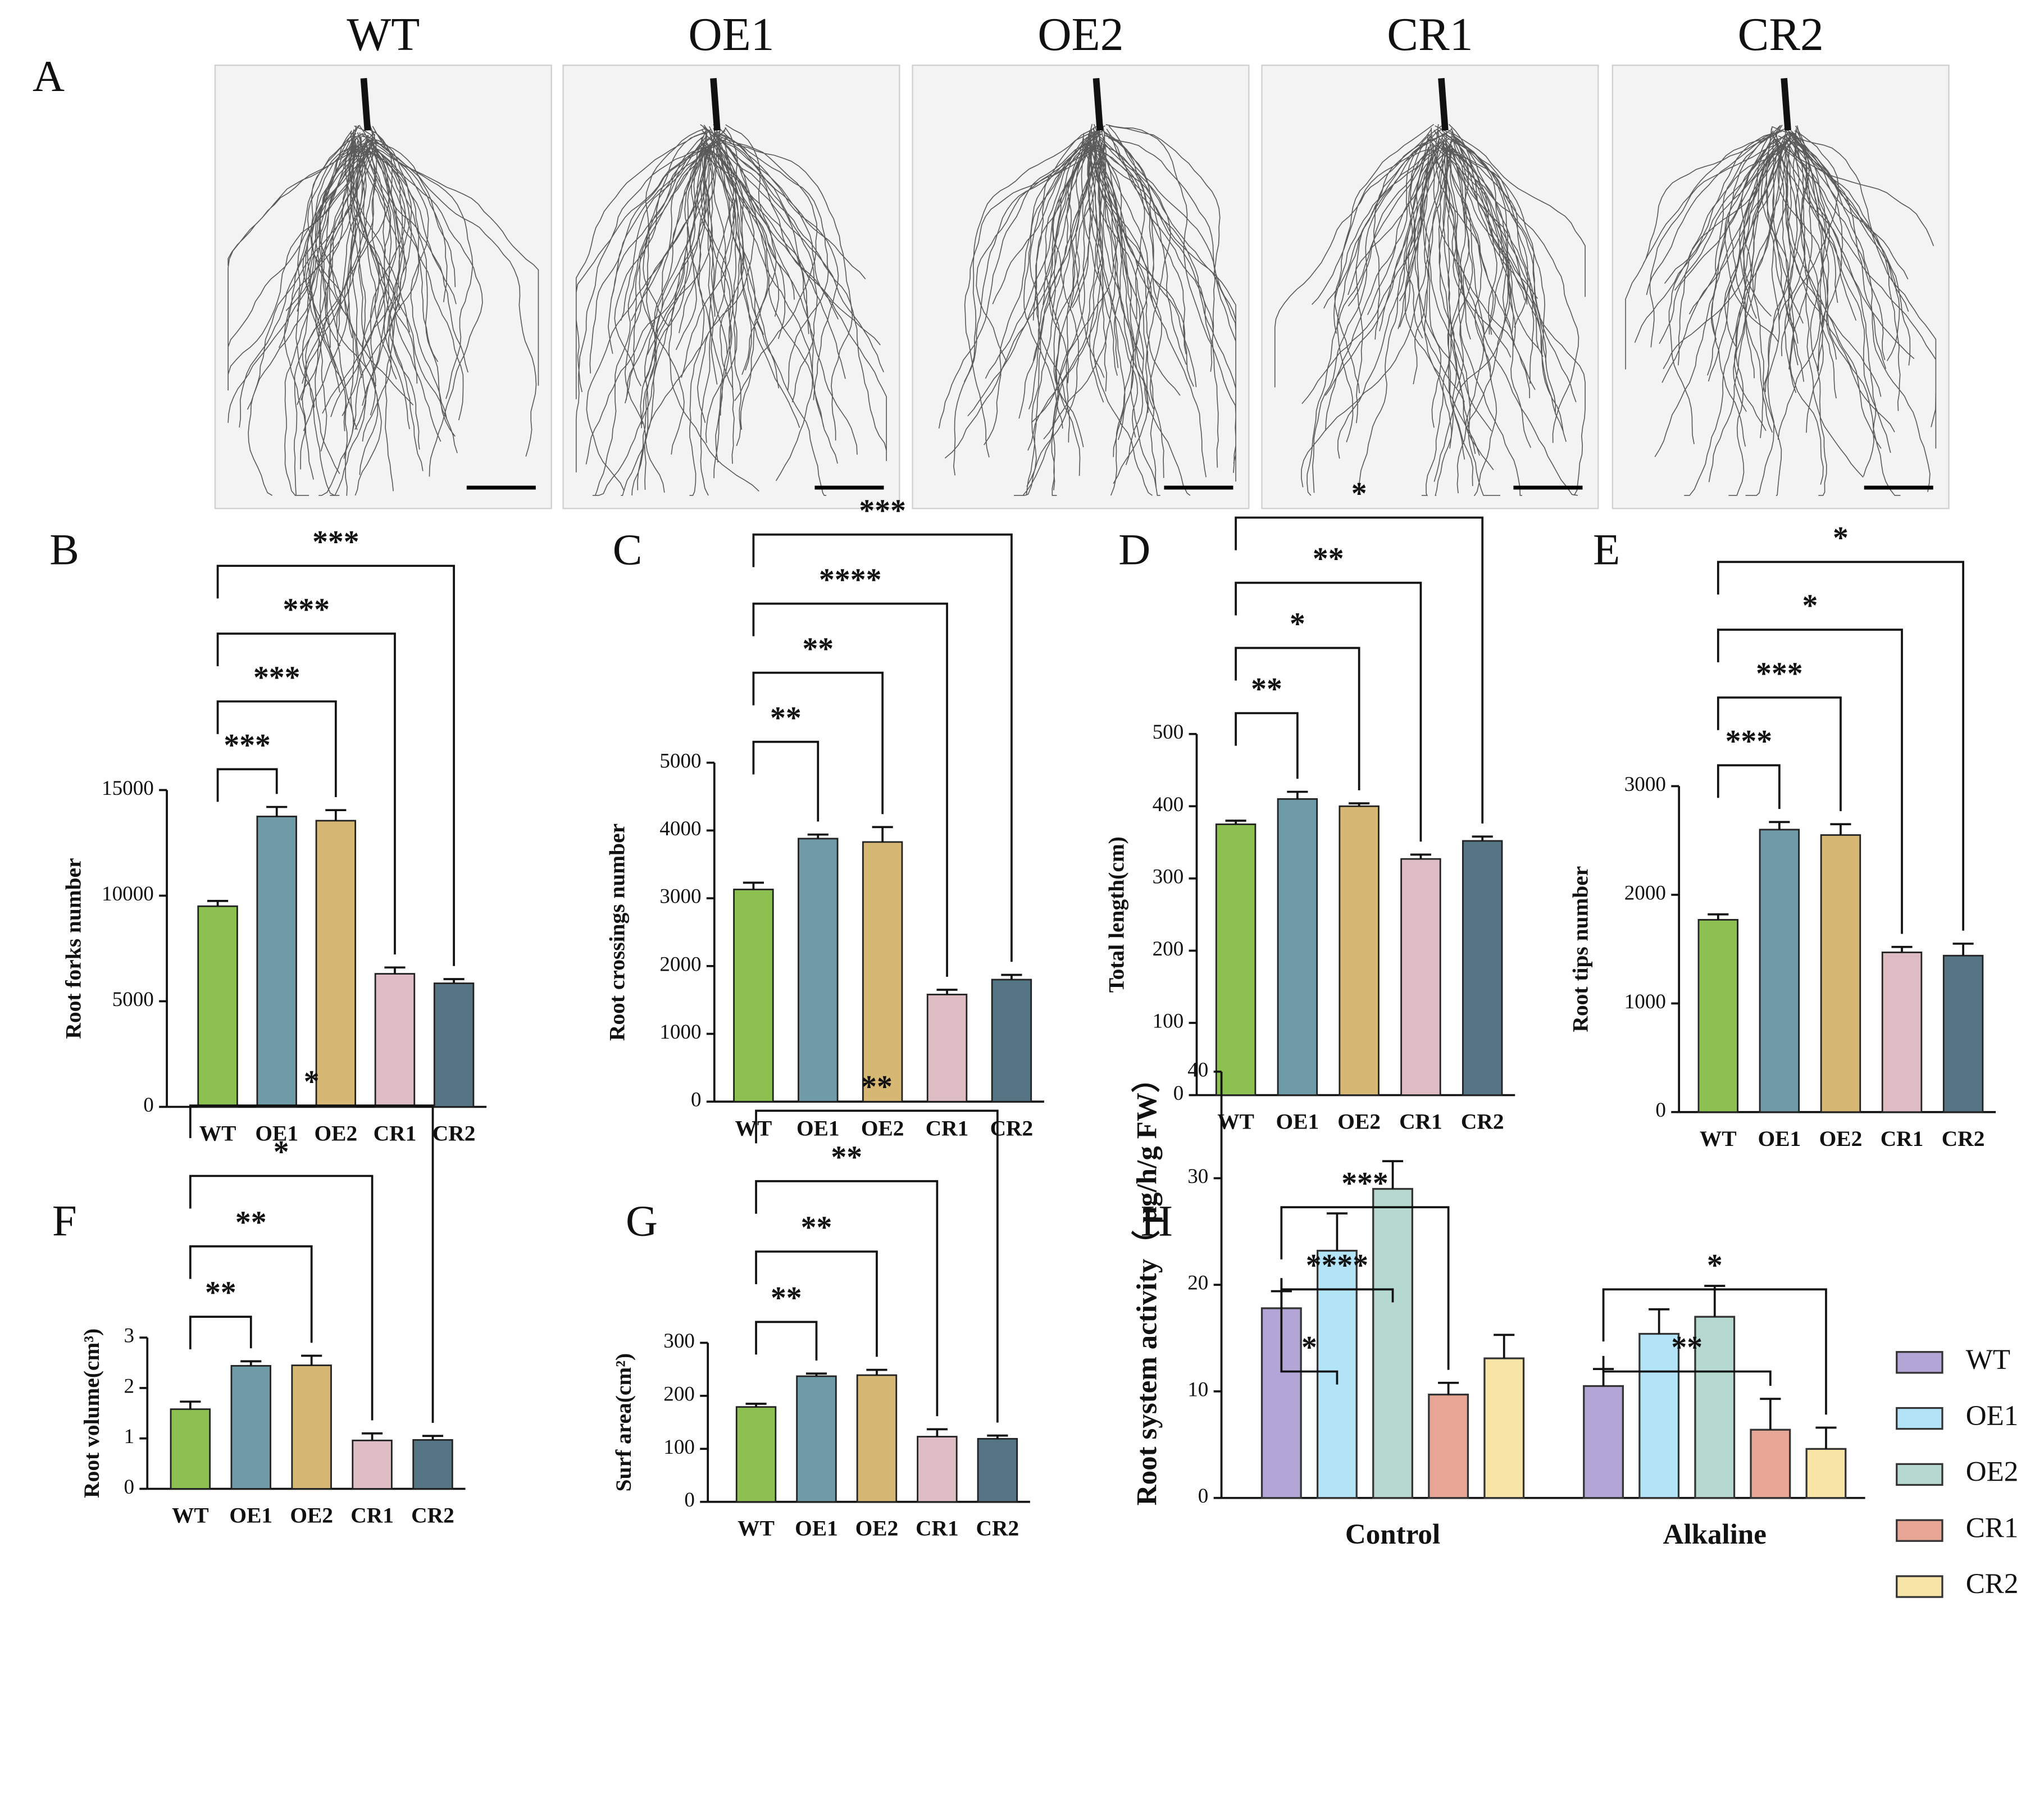  Describe the element at coordinates (679, 1393) in the screenshot. I see `y-tick-label: 200` at that location.